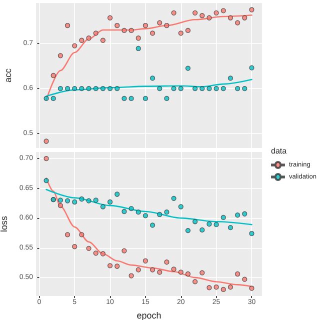  Describe the element at coordinates (4, 224) in the screenshot. I see `y-axis-title: loss` at that location.